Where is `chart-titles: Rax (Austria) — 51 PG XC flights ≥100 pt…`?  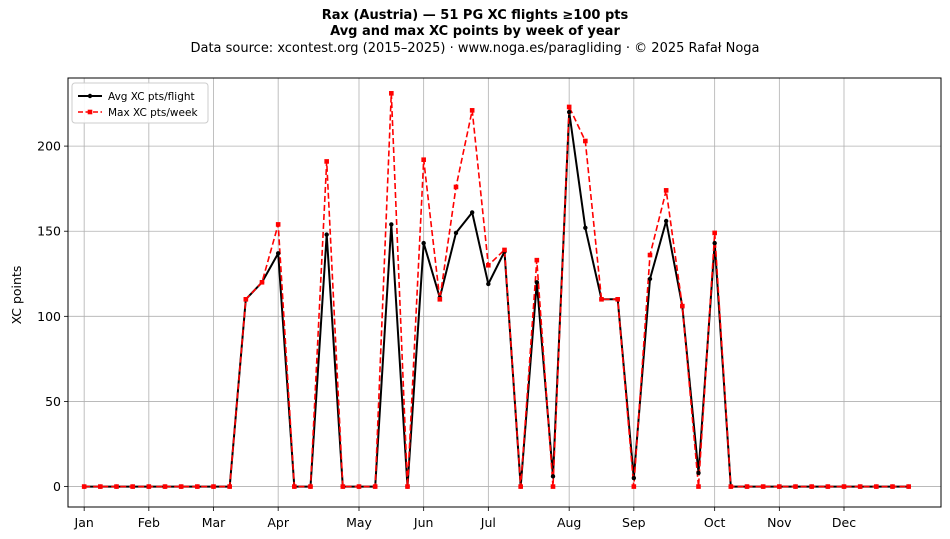 chart-titles: Rax (Austria) — 51 PG XC flights ≥100 pt… is located at coordinates (475, 32).